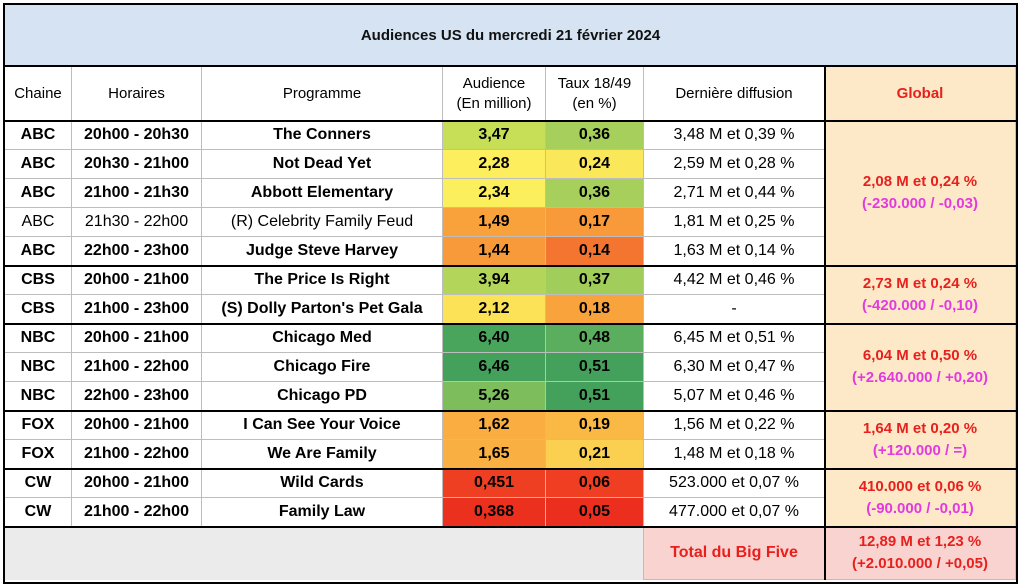 The width and height of the screenshot is (1022, 587). Describe the element at coordinates (920, 94) in the screenshot. I see `header-global: Global` at that location.